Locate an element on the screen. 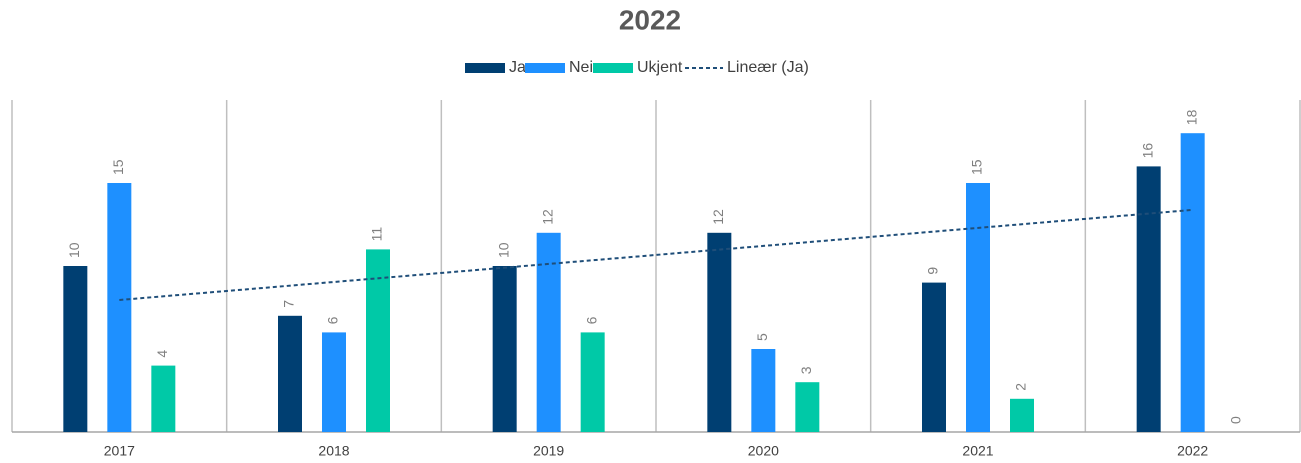 Image resolution: width=1301 pixels, height=463 pixels. x-tick-label: 2022 is located at coordinates (1192, 451).